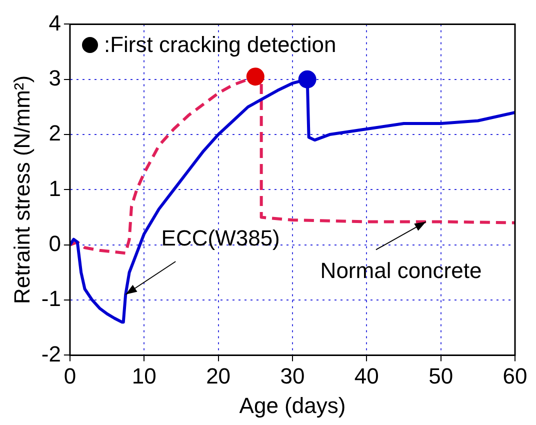 The image size is (536, 425). I want to click on series-label: :First cracking detection, so click(220, 45).